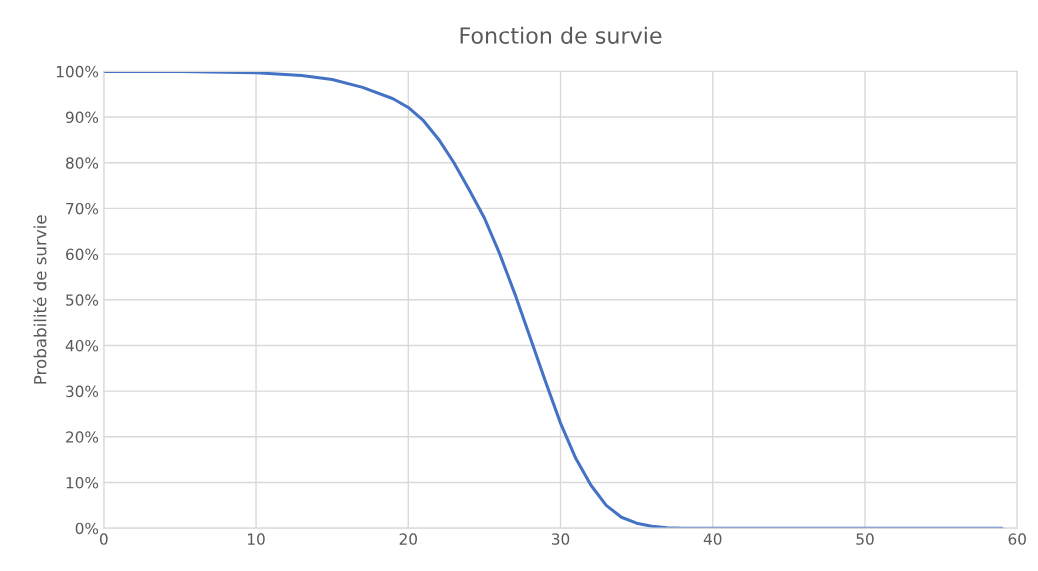 The image size is (1038, 571). Describe the element at coordinates (103, 539) in the screenshot. I see `x-tick-label: 0` at that location.